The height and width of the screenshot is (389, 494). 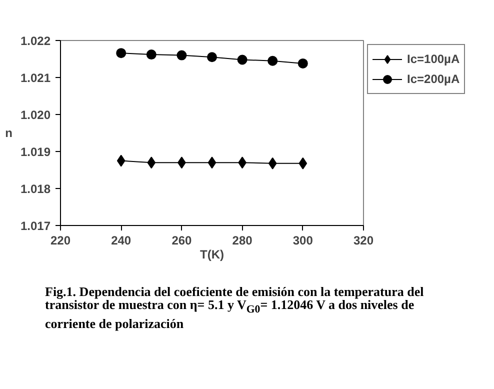 What do you see at coordinates (212, 255) in the screenshot?
I see `x-axis-title: T(K)` at bounding box center [212, 255].